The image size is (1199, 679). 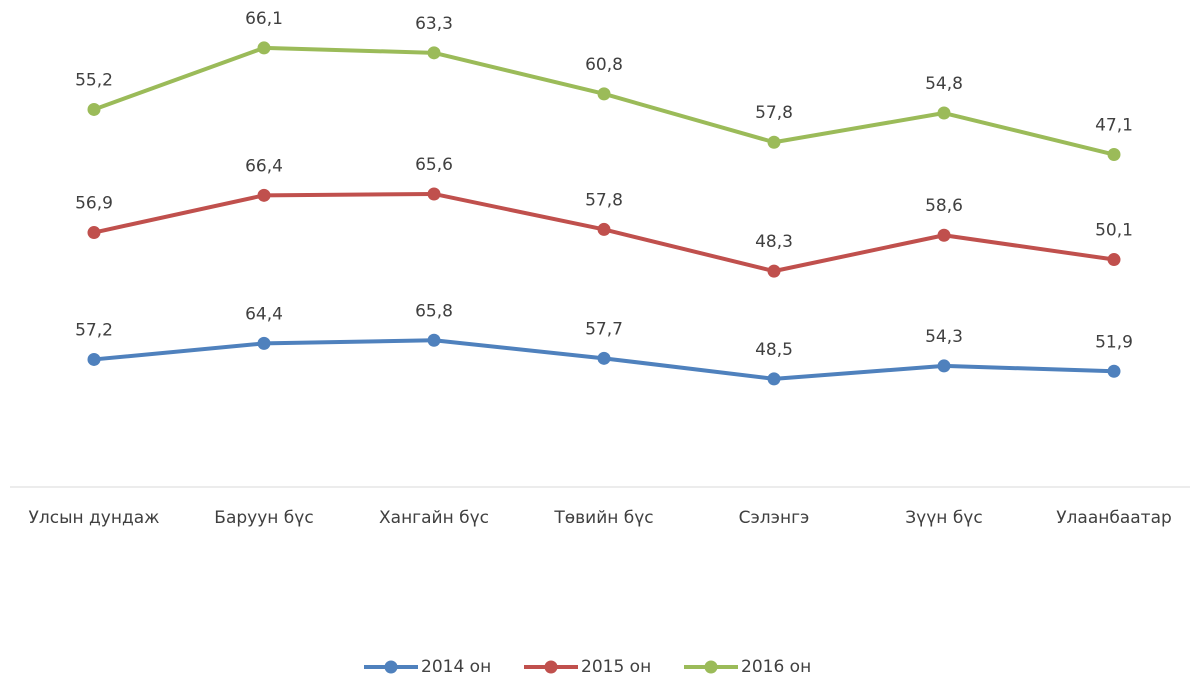 I want to click on data-label: 65,6, so click(x=434, y=165).